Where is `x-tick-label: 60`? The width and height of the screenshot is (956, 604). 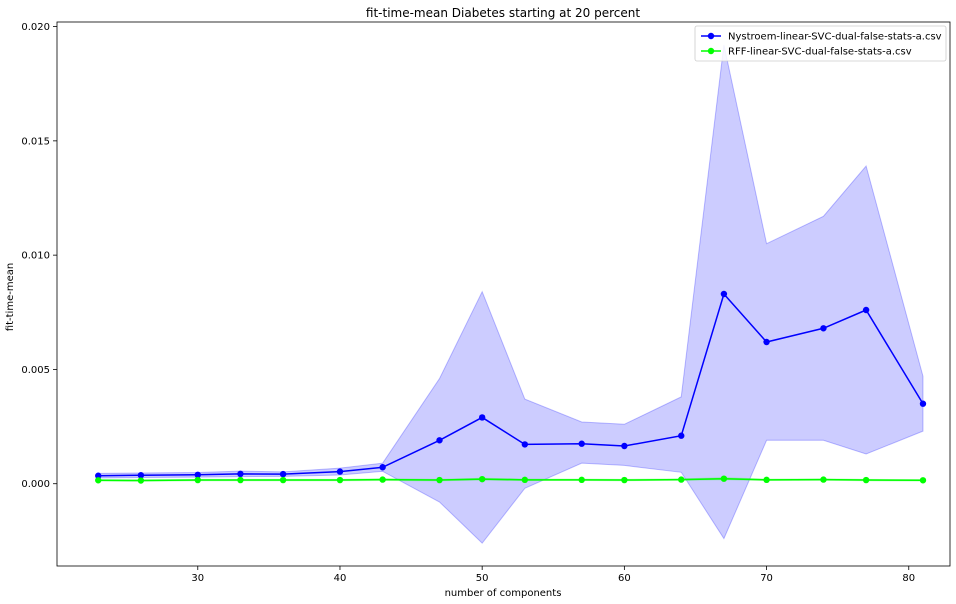 x-tick-label: 60 is located at coordinates (624, 578).